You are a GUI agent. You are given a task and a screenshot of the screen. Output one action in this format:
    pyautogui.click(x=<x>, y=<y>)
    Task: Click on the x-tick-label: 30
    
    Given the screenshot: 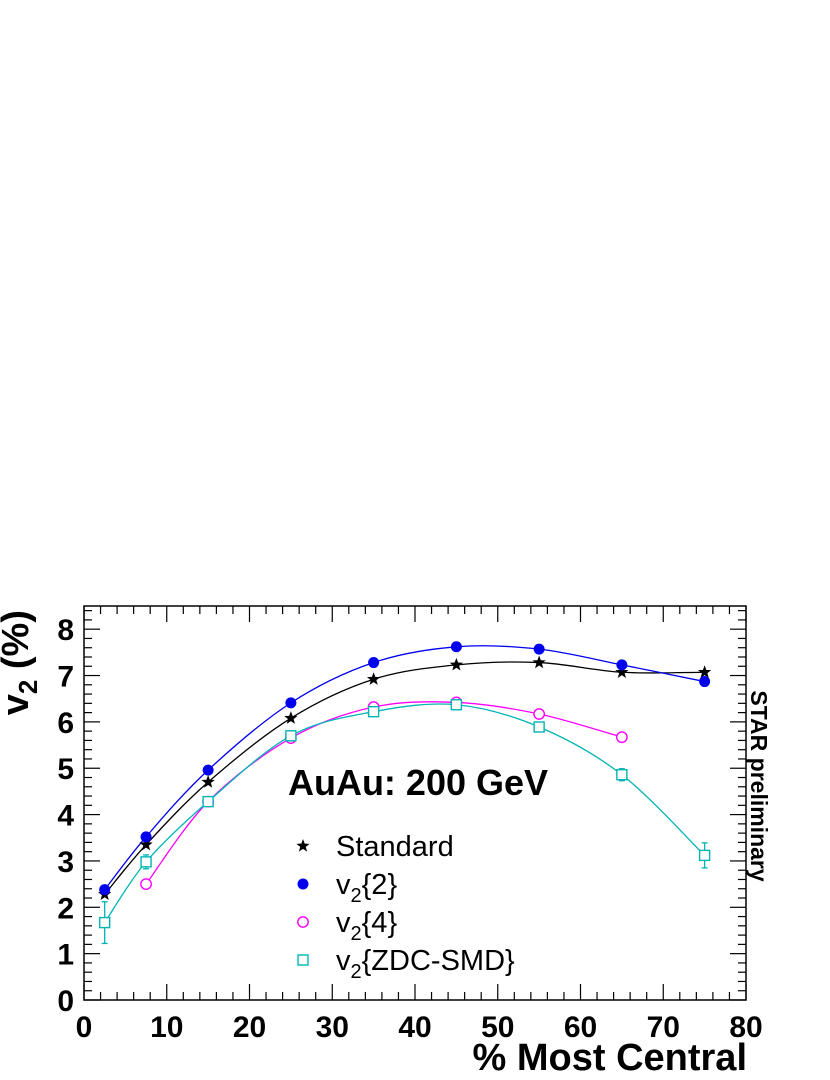 What is the action you would take?
    pyautogui.click(x=332, y=1027)
    